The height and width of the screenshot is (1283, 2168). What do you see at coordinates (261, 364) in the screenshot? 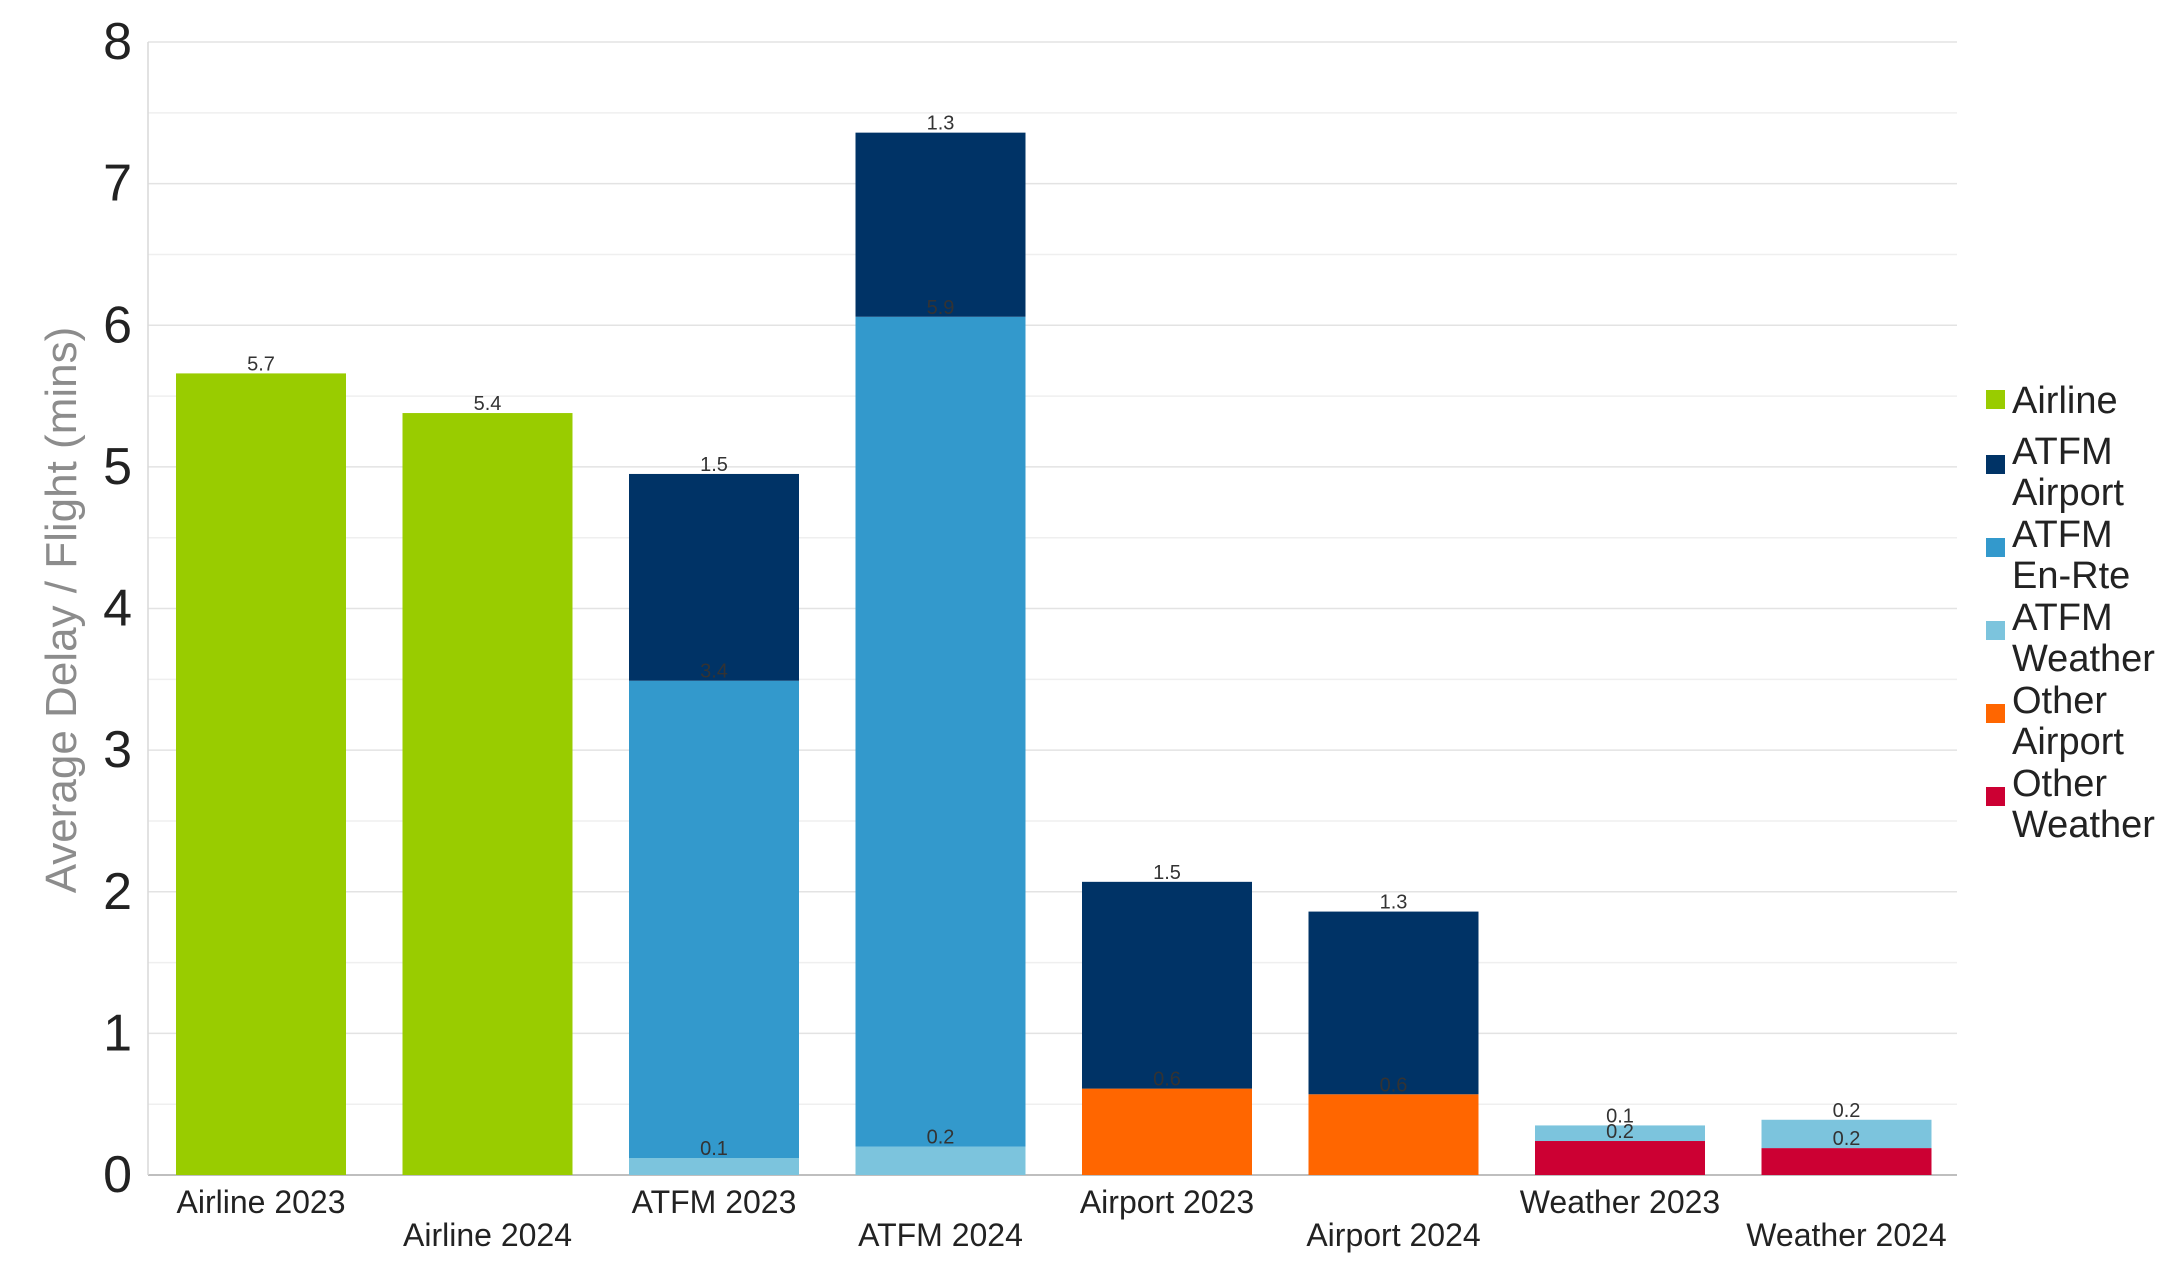
I see `data-label: 5.7` at bounding box center [261, 364].